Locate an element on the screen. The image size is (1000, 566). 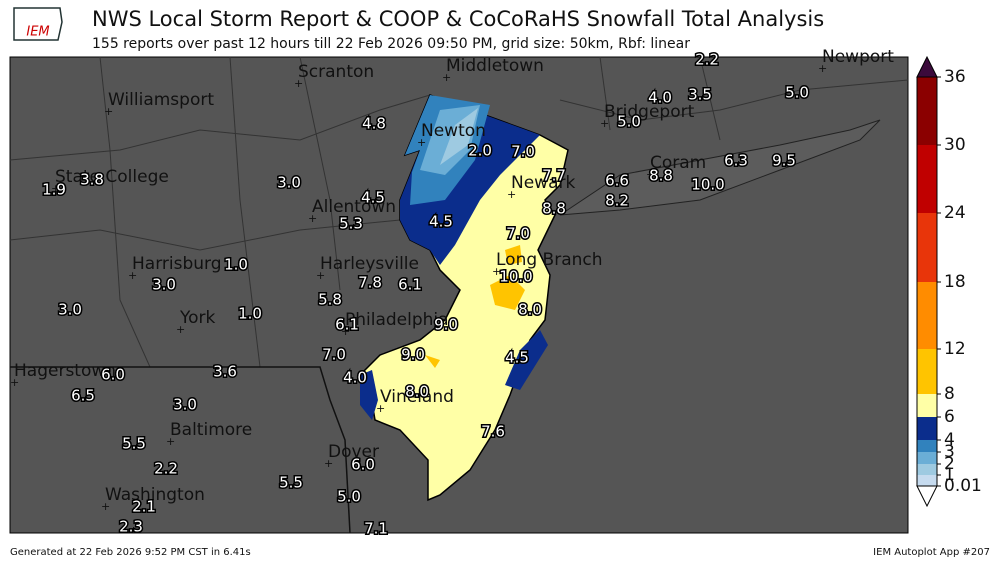
state-line is located at coordinates (180, 450).